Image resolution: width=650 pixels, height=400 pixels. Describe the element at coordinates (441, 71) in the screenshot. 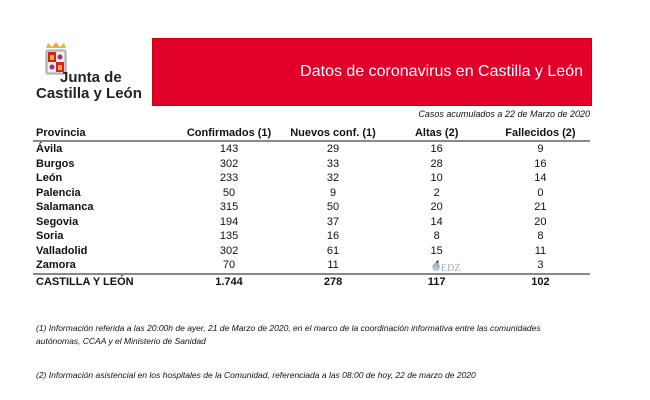

I see `banner-title: Datos de coronavirus en Castilla y León` at that location.